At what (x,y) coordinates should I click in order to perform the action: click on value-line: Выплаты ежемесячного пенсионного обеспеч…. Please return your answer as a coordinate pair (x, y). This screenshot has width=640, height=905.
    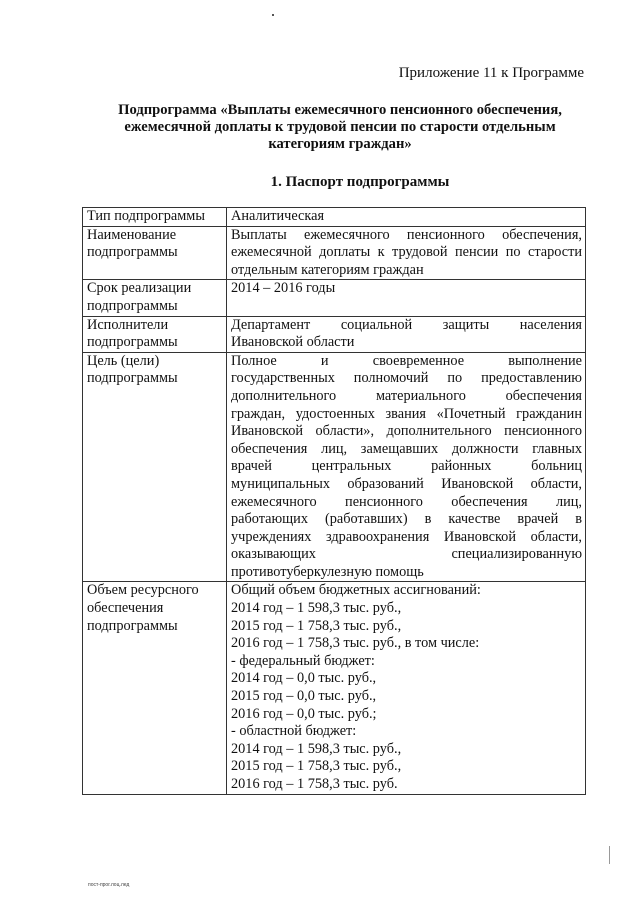
    Looking at the image, I should click on (406, 234).